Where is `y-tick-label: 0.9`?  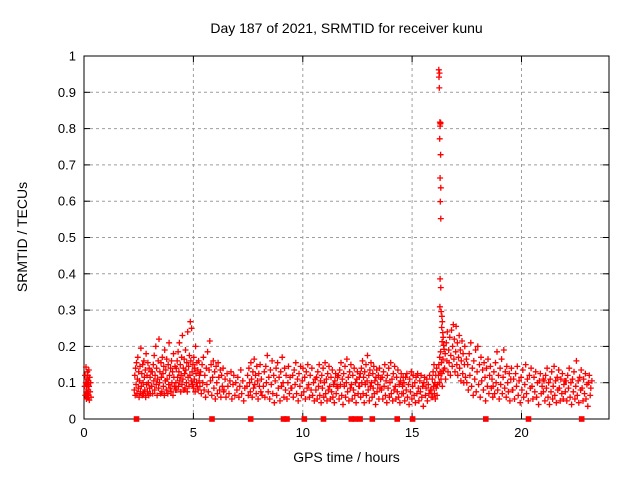 y-tick-label: 0.9 is located at coordinates (67, 92).